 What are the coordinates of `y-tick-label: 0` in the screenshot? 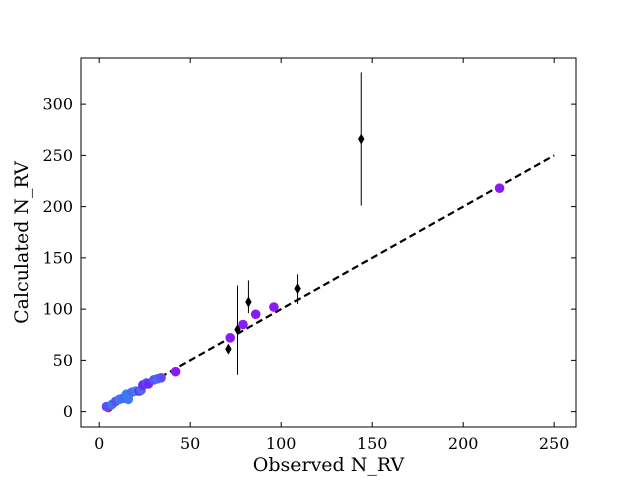 It's located at (68, 411).